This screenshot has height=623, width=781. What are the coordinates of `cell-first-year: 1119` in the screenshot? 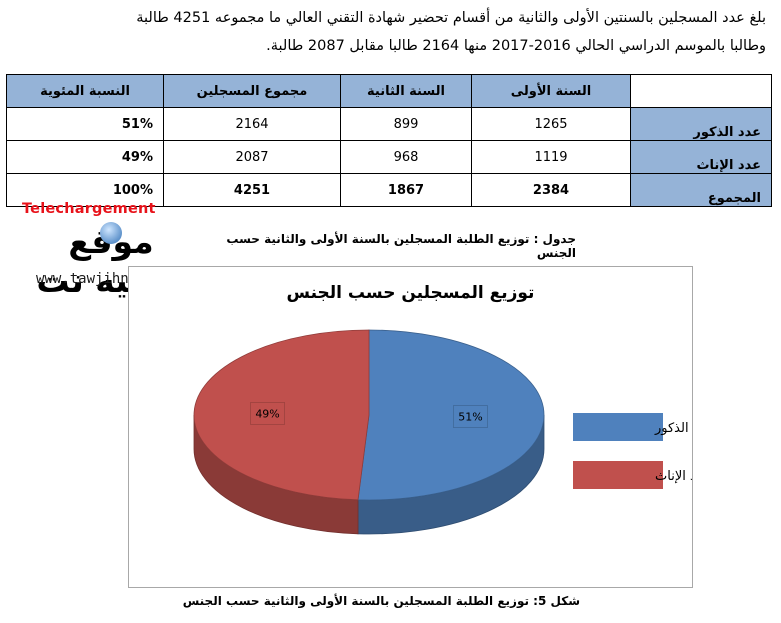 It's located at (551, 157).